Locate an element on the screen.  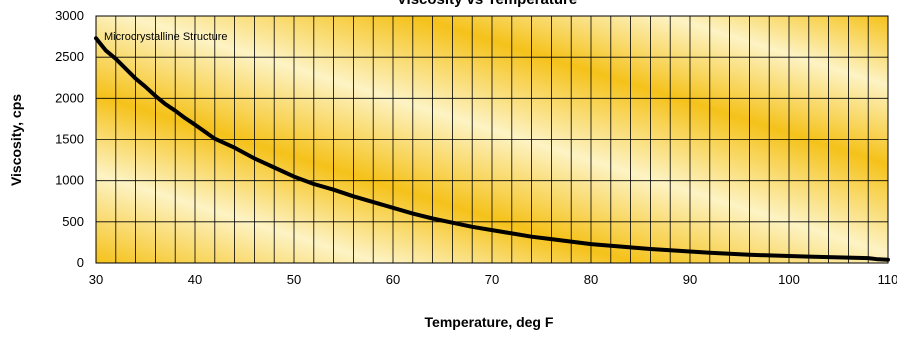
y-tick-label: 2000 is located at coordinates (69, 97).